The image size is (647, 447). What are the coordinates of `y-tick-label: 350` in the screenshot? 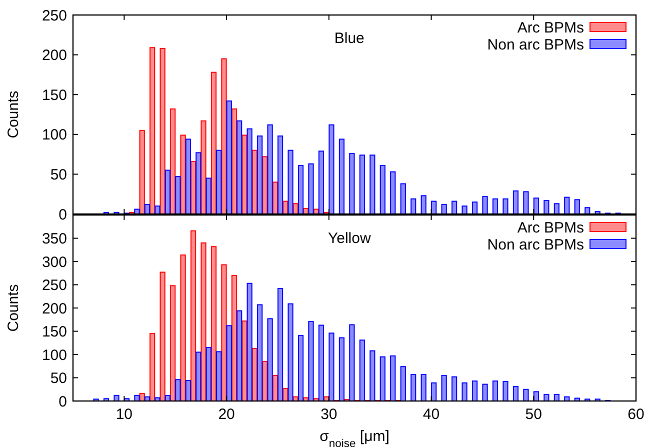 It's located at (54, 239).